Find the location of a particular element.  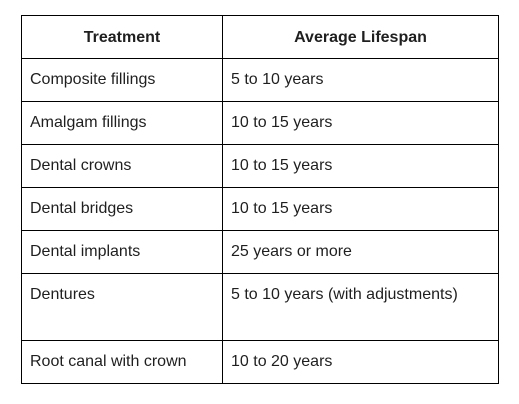

table-row: Dental bridges 10 to 15 years is located at coordinates (260, 209).